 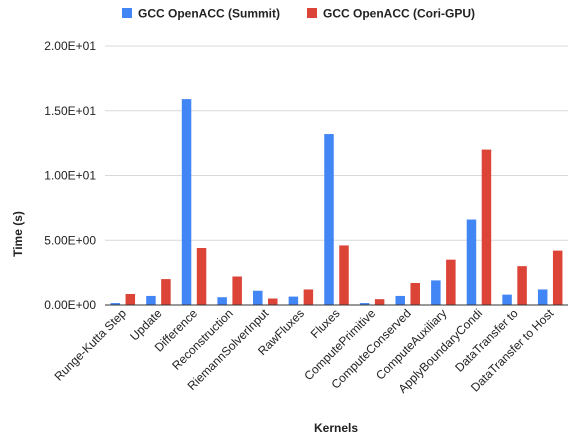 I want to click on legend-label: GCC OpenACC (Cori-GPU), so click(x=399, y=14).